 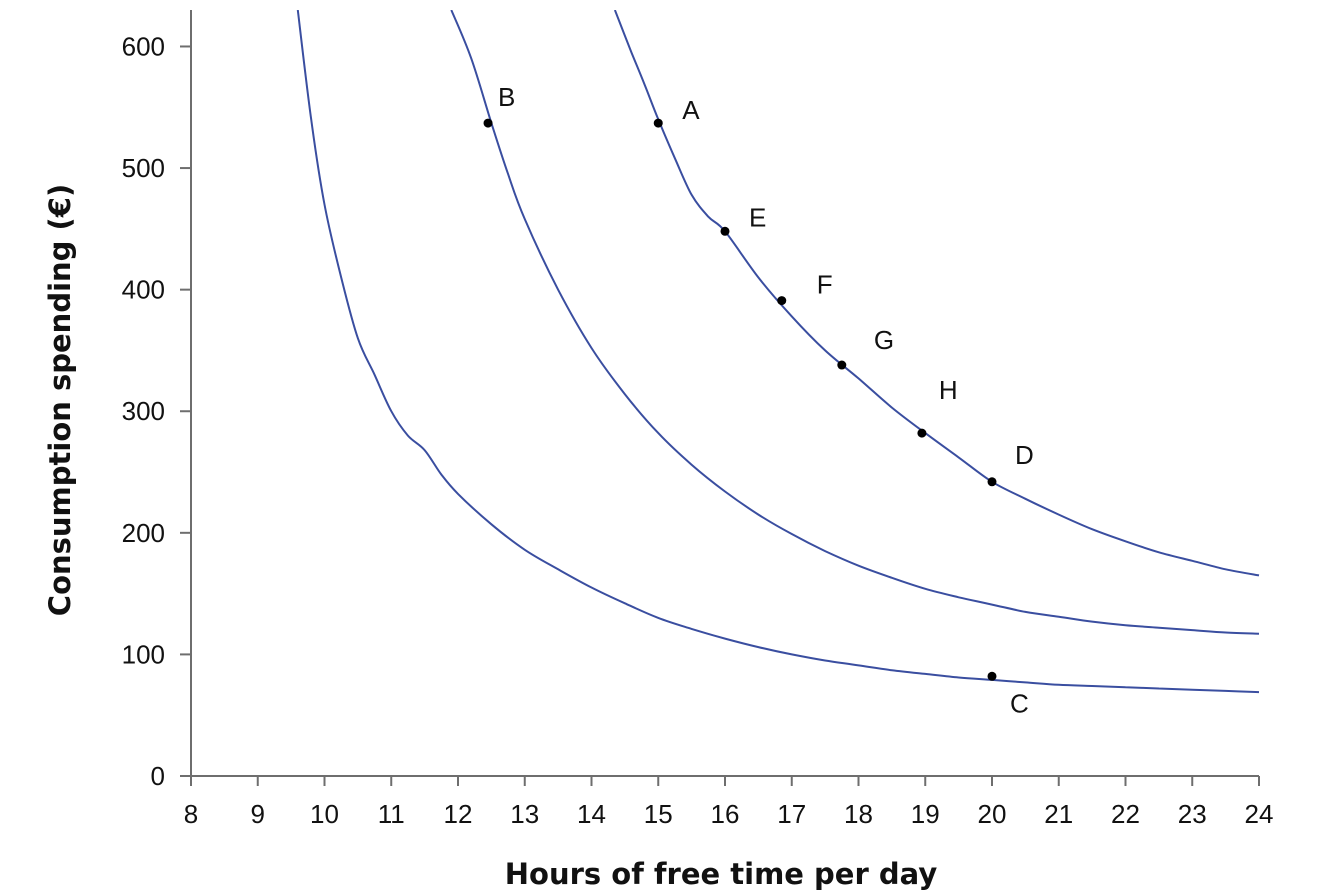 I want to click on point-label-f: F, so click(x=825, y=285).